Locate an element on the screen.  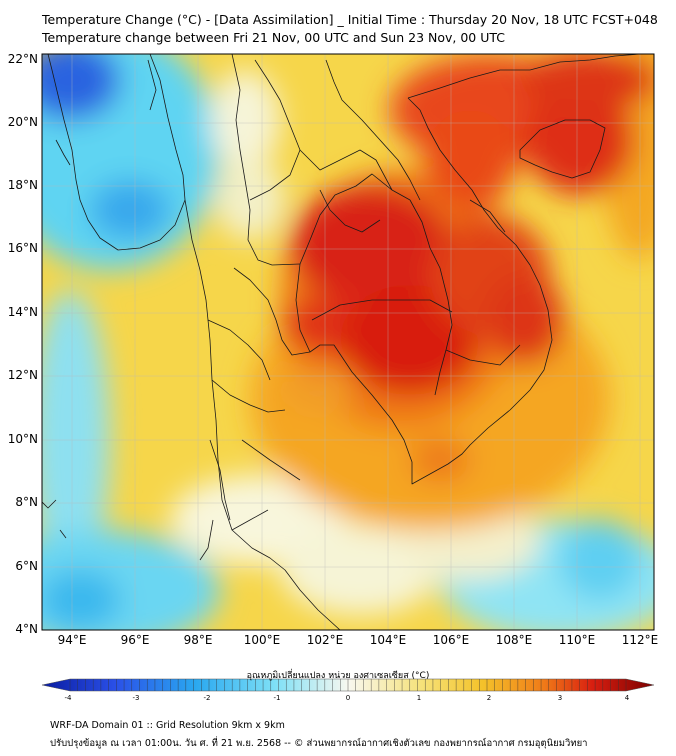
lon-label: 104°E is located at coordinates (388, 640).